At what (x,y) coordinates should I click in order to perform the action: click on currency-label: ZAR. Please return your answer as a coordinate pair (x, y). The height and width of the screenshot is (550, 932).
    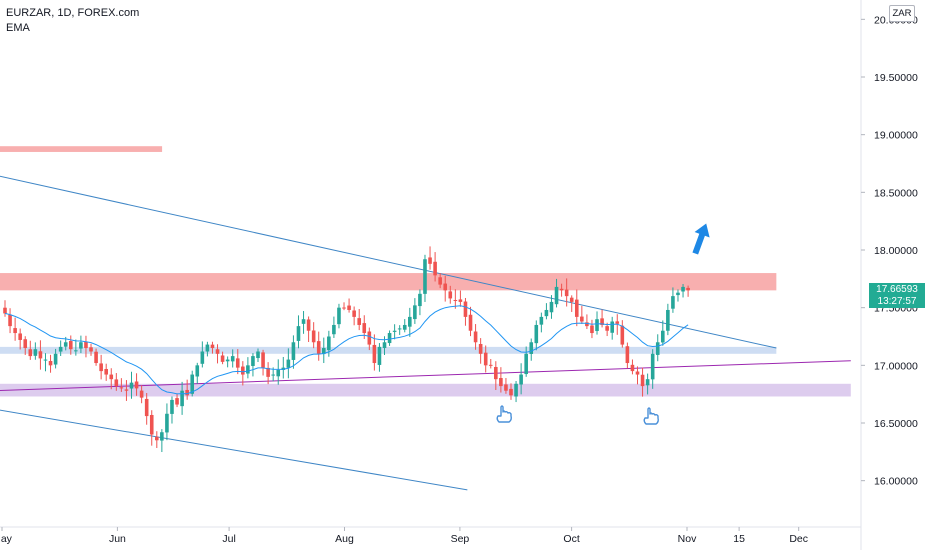
    Looking at the image, I should click on (902, 13).